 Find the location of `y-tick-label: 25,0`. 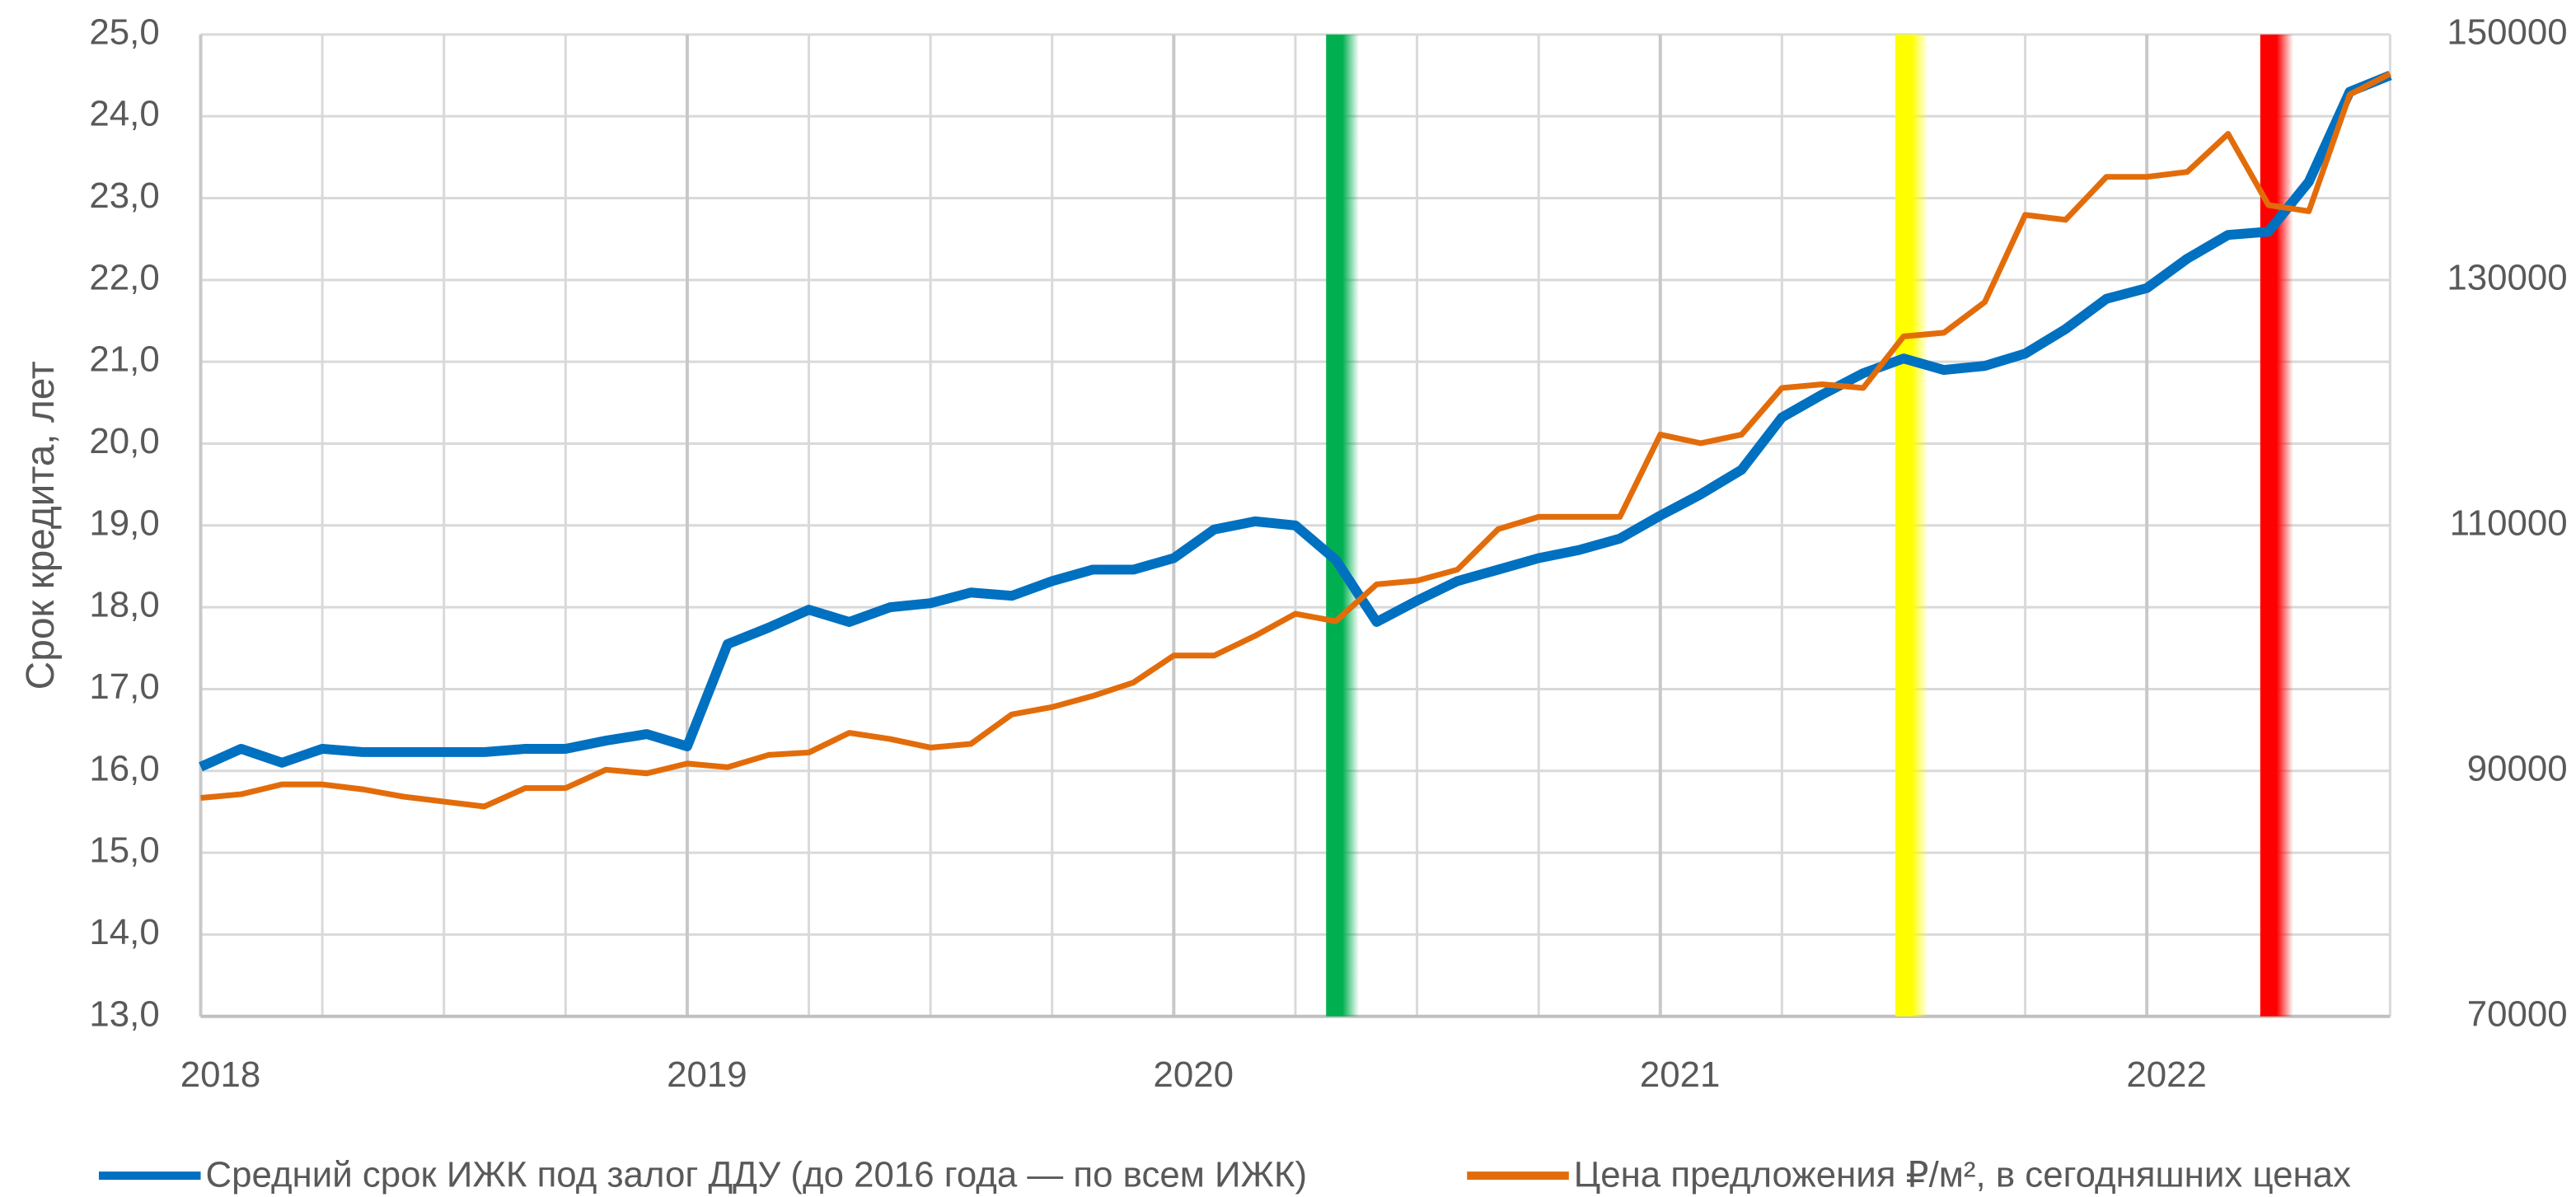

y-tick-label: 25,0 is located at coordinates (124, 32).